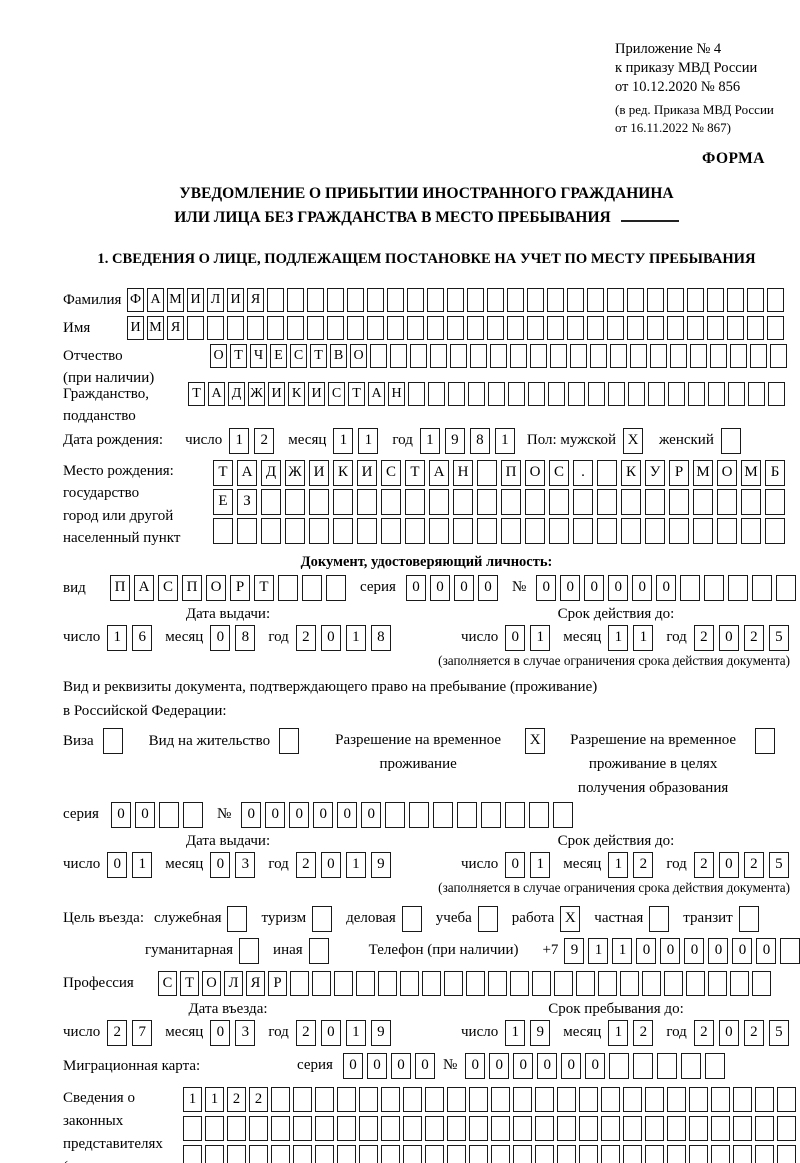 The image size is (800, 1163). I want to click on form-cell: Ф, so click(135, 299).